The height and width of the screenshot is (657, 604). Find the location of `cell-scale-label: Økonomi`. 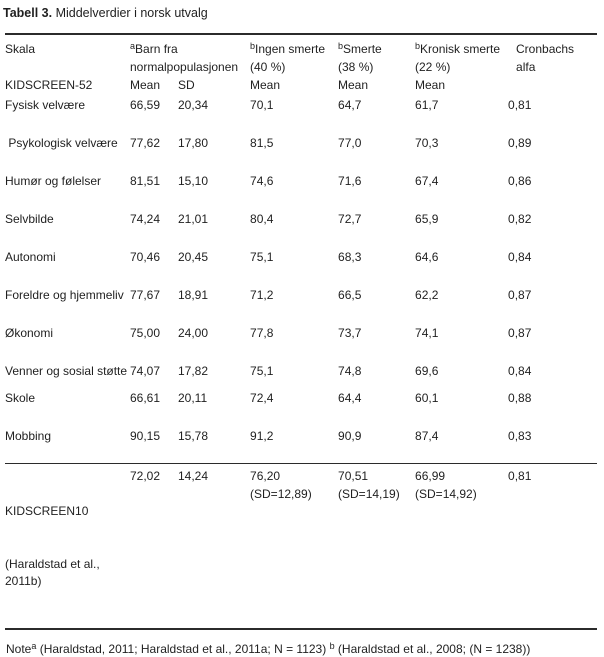

cell-scale-label: Økonomi is located at coordinates (29, 333).